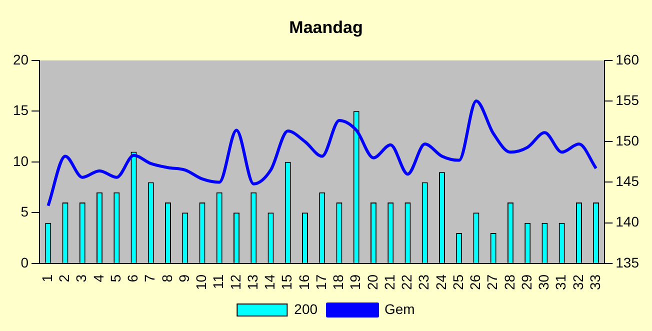 The width and height of the screenshot is (652, 331). Describe the element at coordinates (150, 278) in the screenshot. I see `x-tick-label: 7` at that location.